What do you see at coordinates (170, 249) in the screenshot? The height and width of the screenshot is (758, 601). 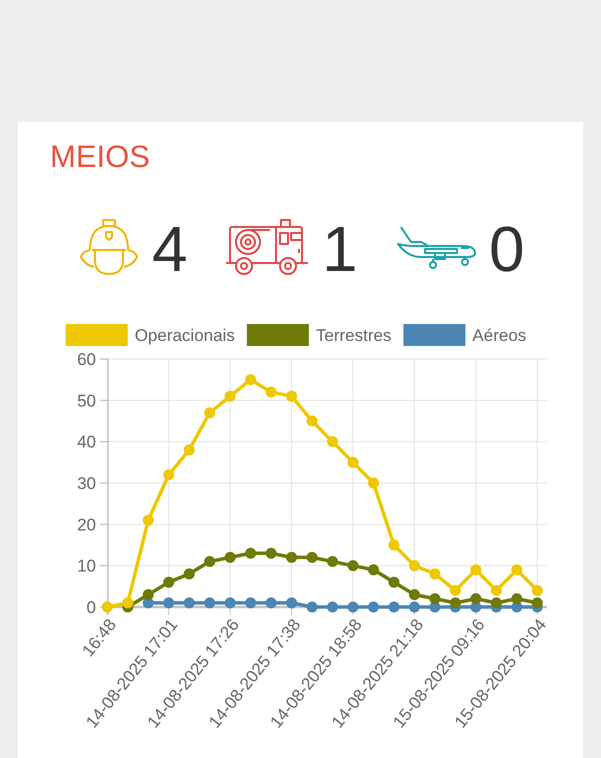 I see `text: 4` at bounding box center [170, 249].